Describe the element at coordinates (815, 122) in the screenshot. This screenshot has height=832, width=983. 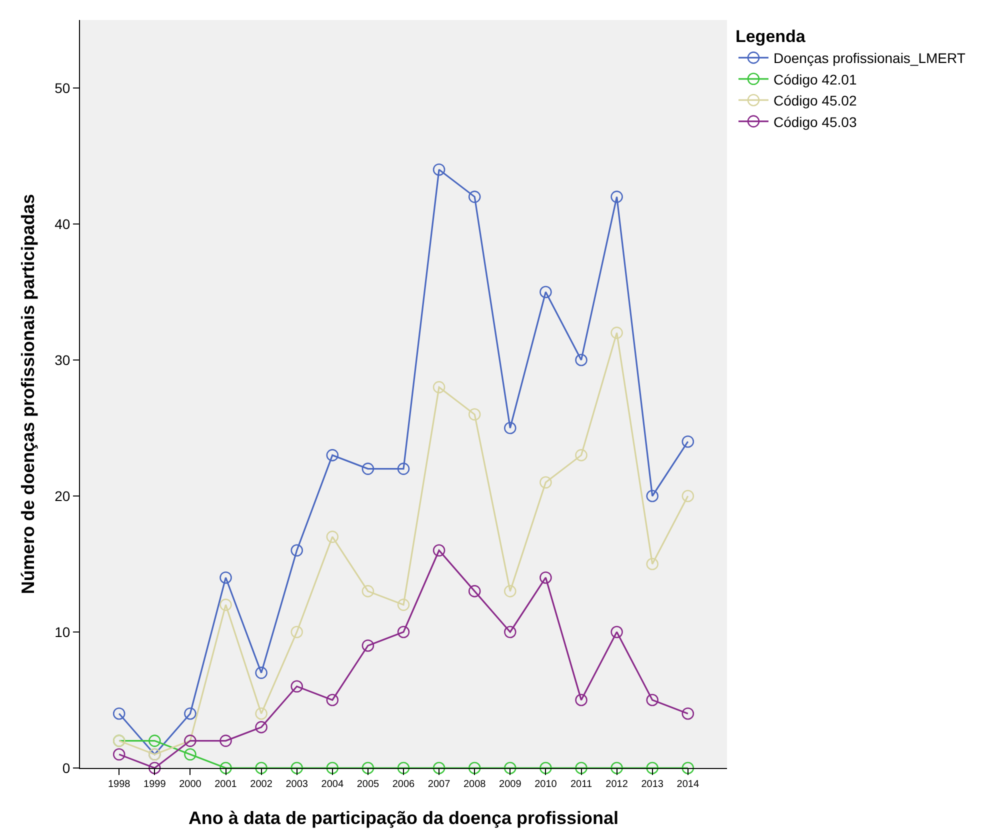
I see `legend-label: Código 45.03` at that location.